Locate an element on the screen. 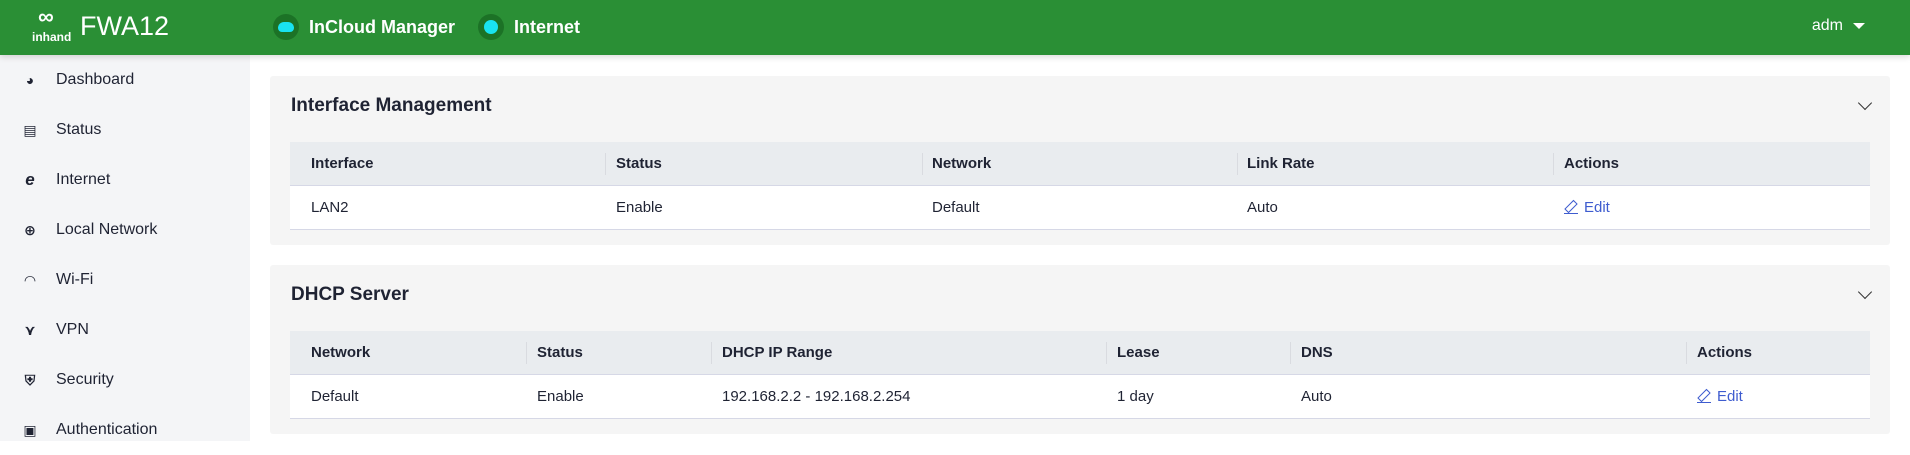 Image resolution: width=1910 pixels, height=455 pixels. dashboard-icon: ◕ is located at coordinates (30, 80).